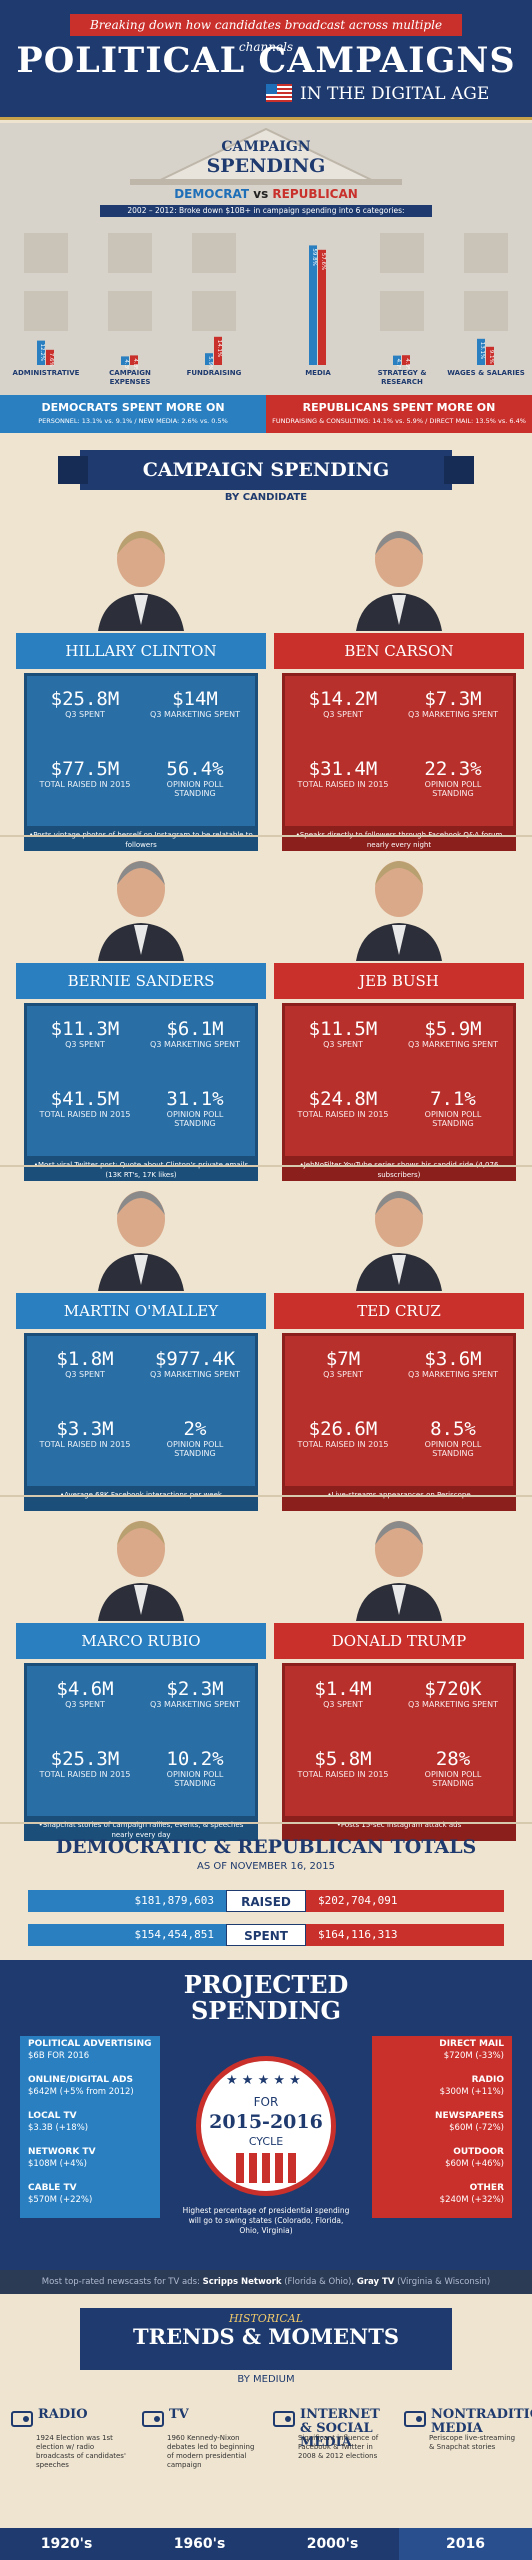 This screenshot has width=532, height=2560. Describe the element at coordinates (90, 2127) in the screenshot. I see `projected-item-left: LOCAL TV $3.3B (+18%)` at that location.